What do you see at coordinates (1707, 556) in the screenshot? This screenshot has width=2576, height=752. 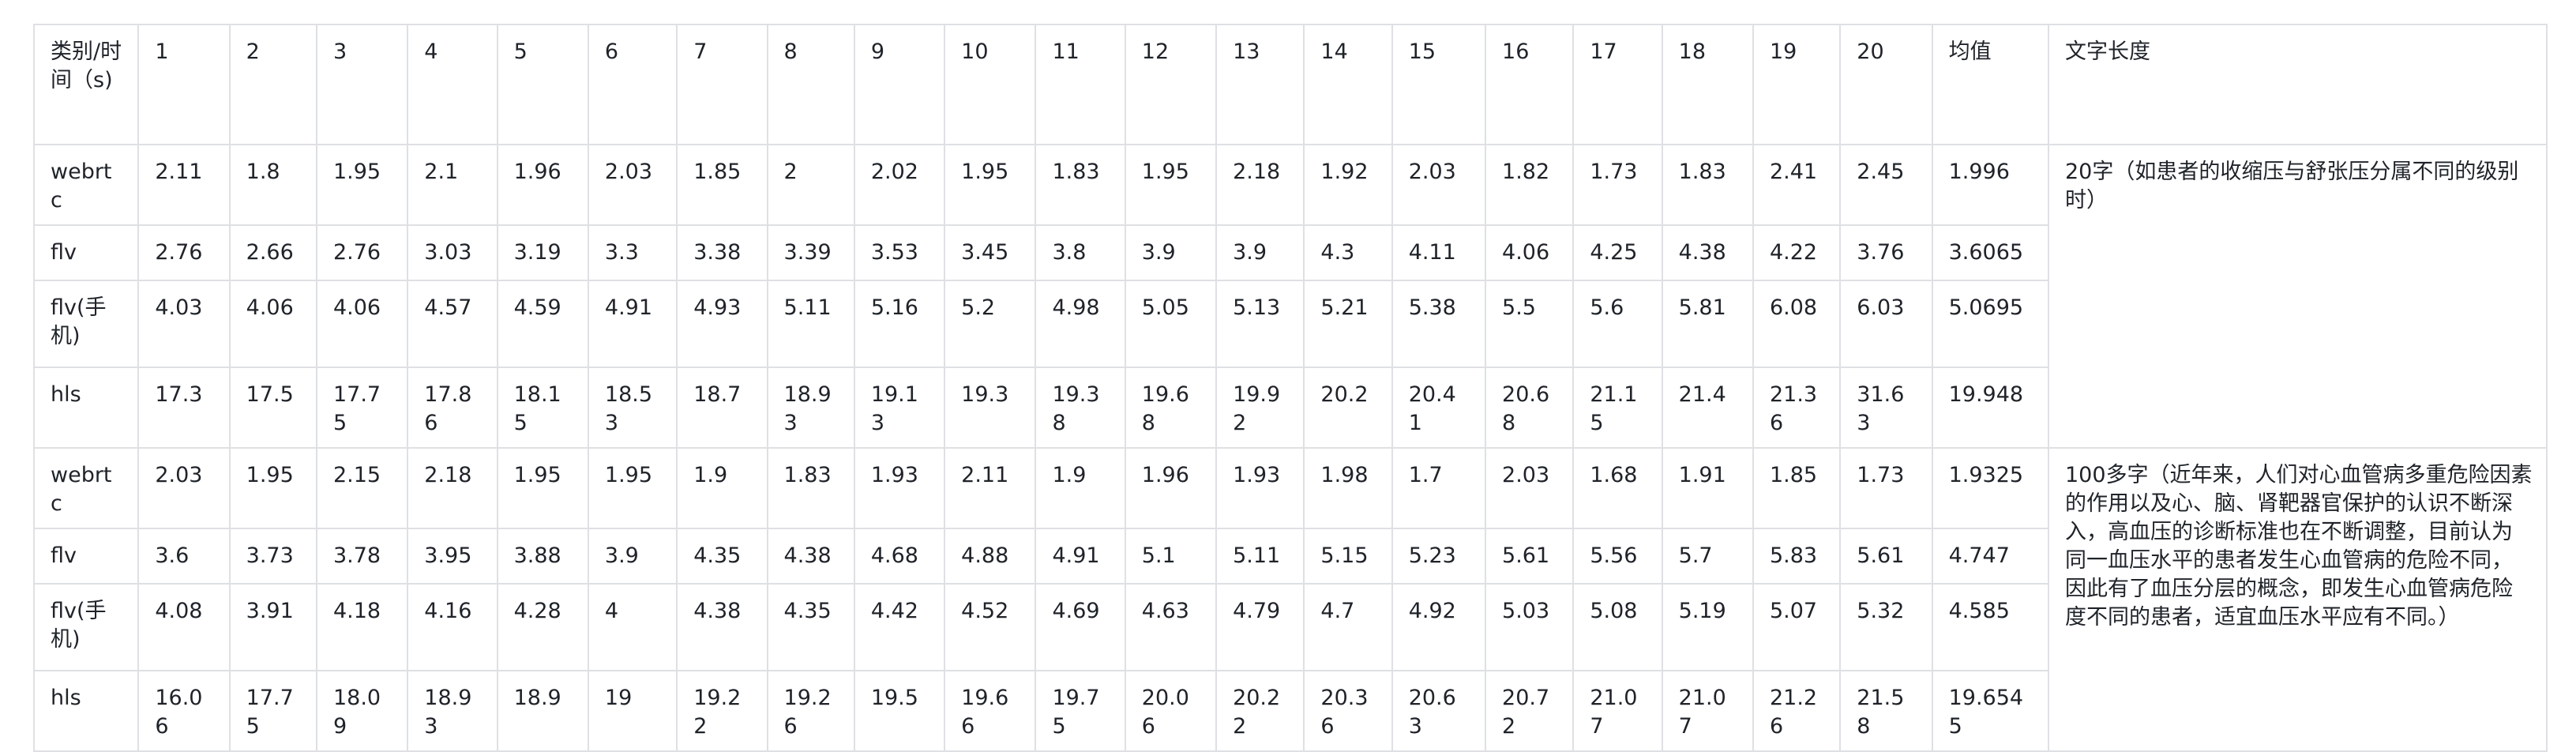 I see `value-cell: 5.7` at bounding box center [1707, 556].